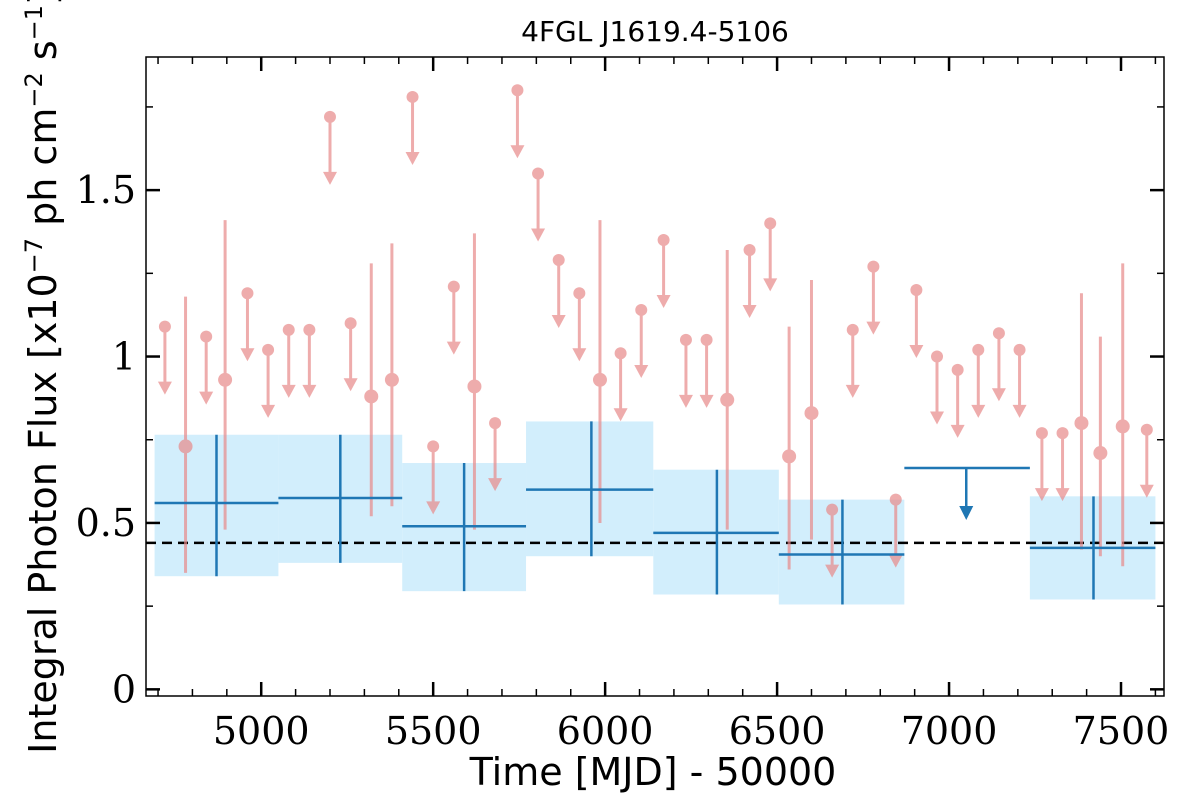  What do you see at coordinates (1121, 731) in the screenshot?
I see `x-tick-label: 7500` at bounding box center [1121, 731].